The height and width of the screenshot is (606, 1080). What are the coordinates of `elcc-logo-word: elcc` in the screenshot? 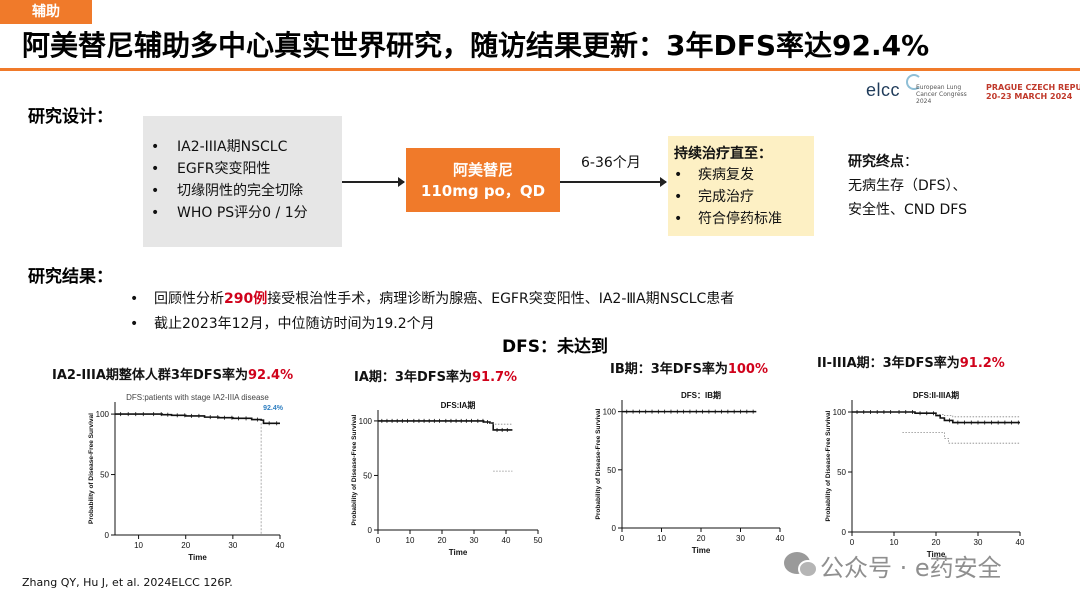 It's located at (883, 90).